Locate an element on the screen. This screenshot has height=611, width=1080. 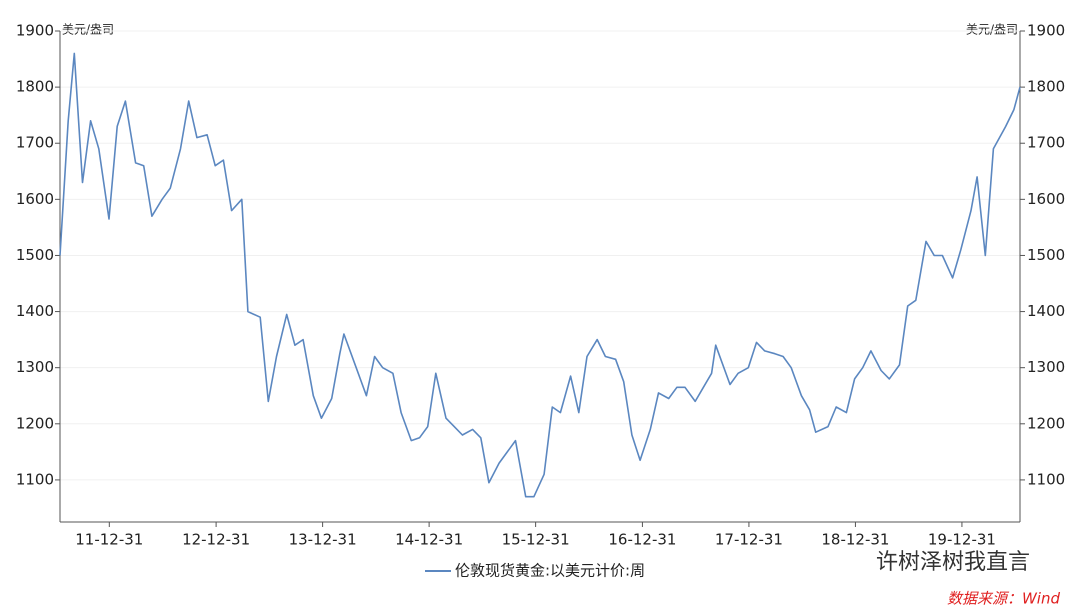
y2-unit-label: 美元/盎司 is located at coordinates (992, 30).